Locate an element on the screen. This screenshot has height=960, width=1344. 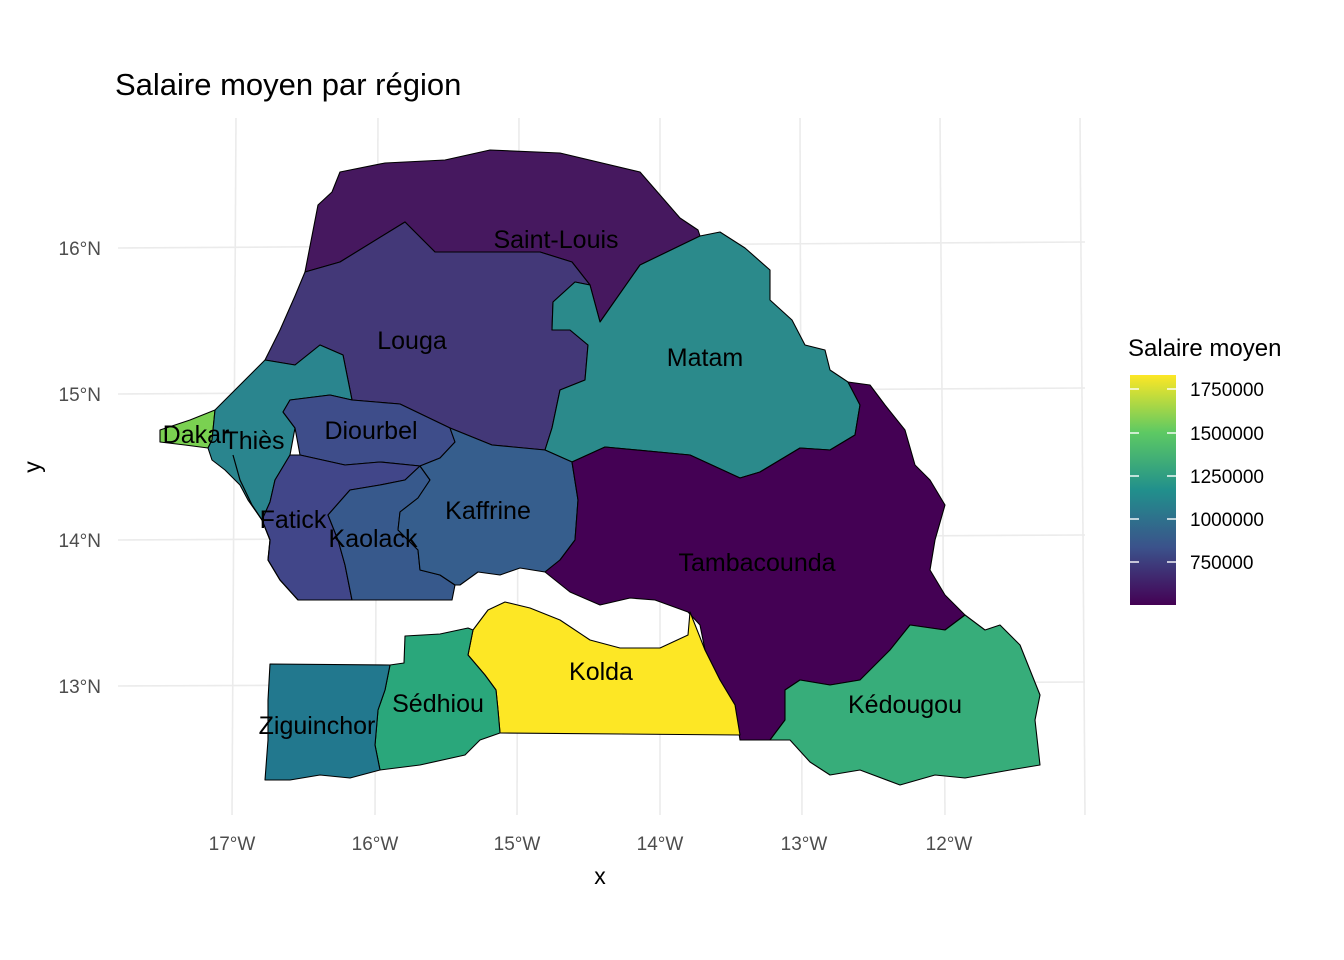
region-kaffrine is located at coordinates (488, 506).